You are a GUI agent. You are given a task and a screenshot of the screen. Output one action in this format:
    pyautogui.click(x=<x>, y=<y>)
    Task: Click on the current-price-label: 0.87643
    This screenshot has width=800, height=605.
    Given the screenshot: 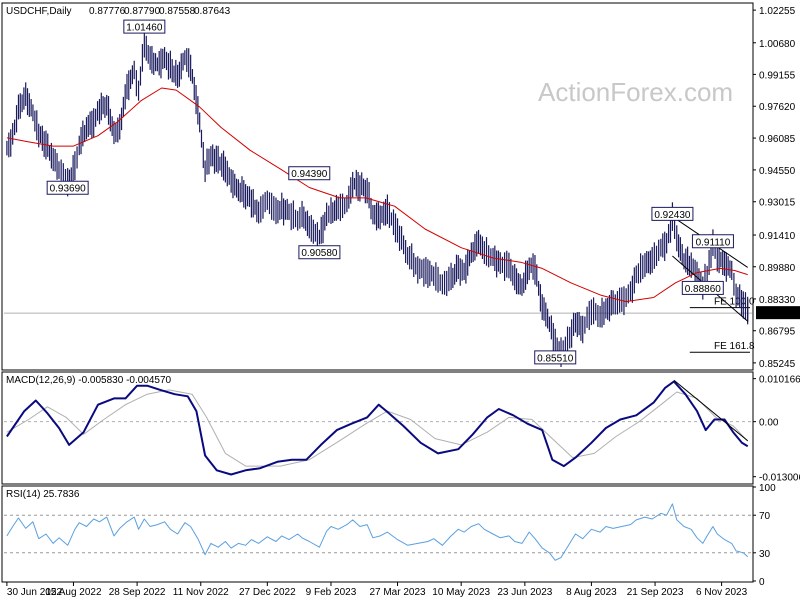 What is the action you would take?
    pyautogui.click(x=777, y=314)
    